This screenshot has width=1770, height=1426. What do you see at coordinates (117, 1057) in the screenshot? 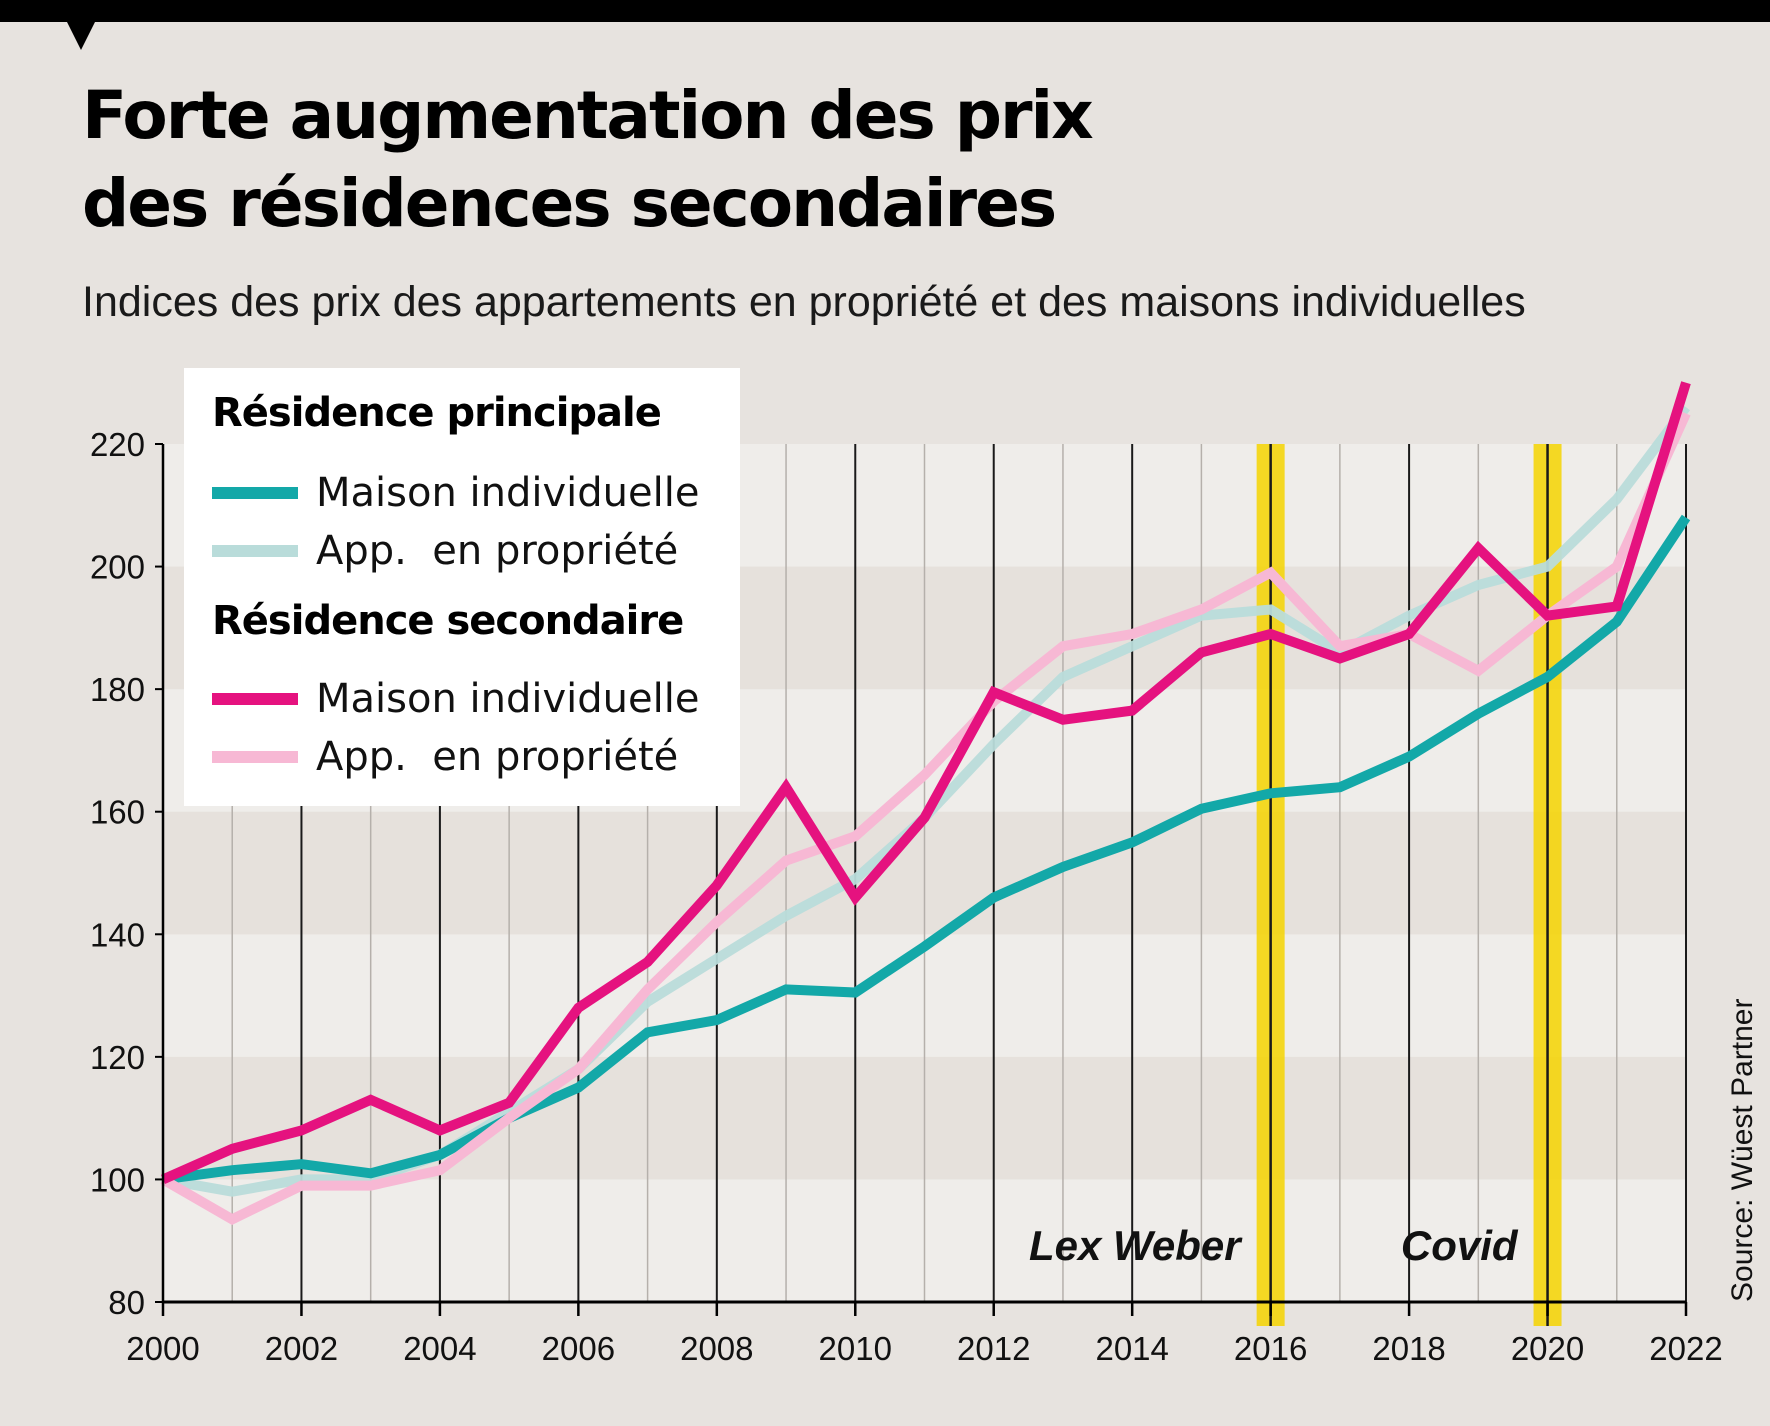
I see `y-tick-label-120: 120` at bounding box center [117, 1057].